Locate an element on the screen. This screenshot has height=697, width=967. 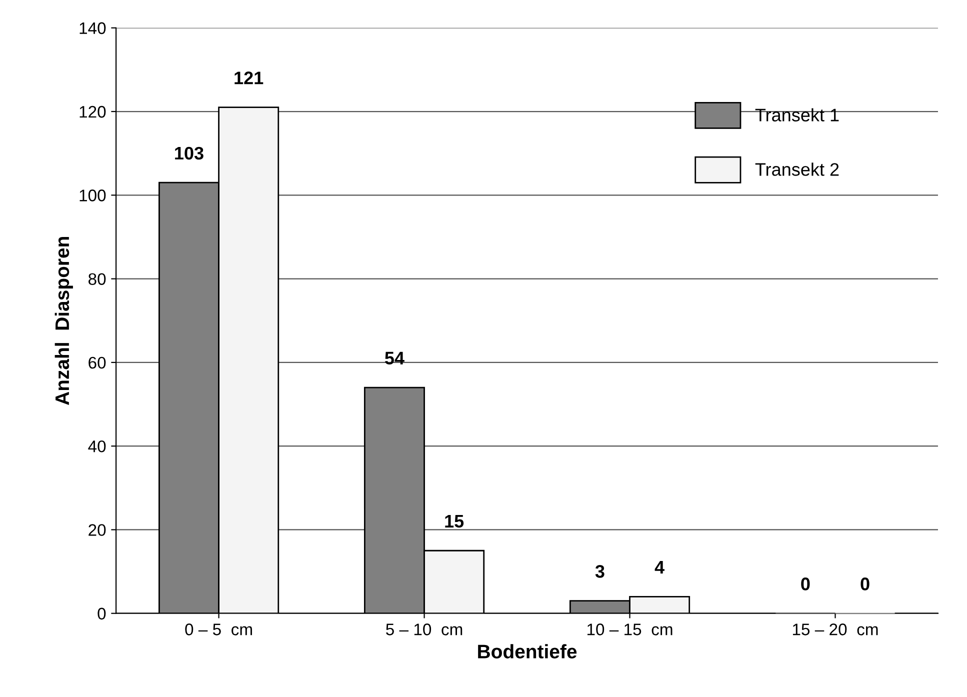
legend-label: Transekt 1 is located at coordinates (797, 115).